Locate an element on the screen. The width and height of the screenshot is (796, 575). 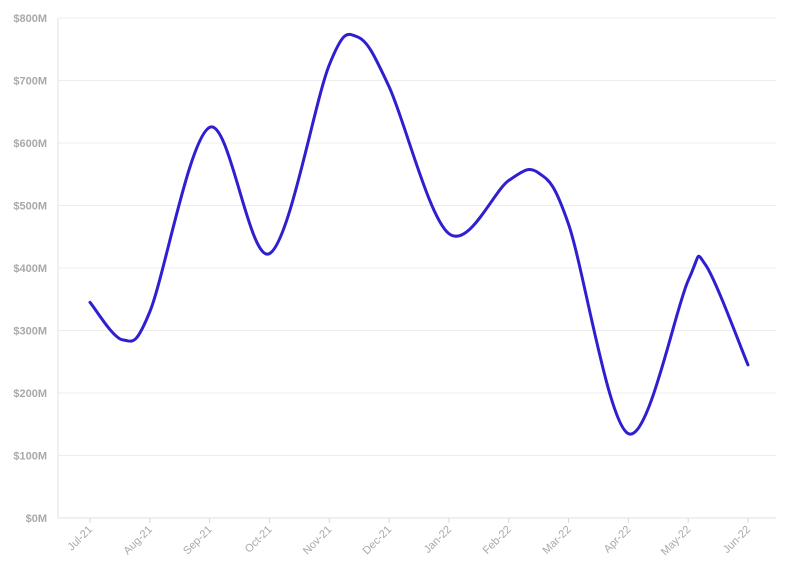
x-tick-label: Mar-22 is located at coordinates (557, 540).